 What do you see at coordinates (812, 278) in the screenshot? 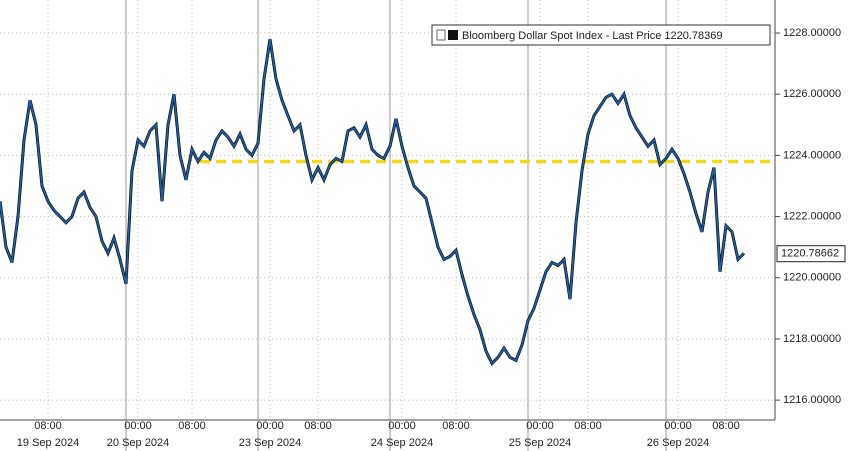
I see `y-tick-label: 1220.00000` at bounding box center [812, 278].